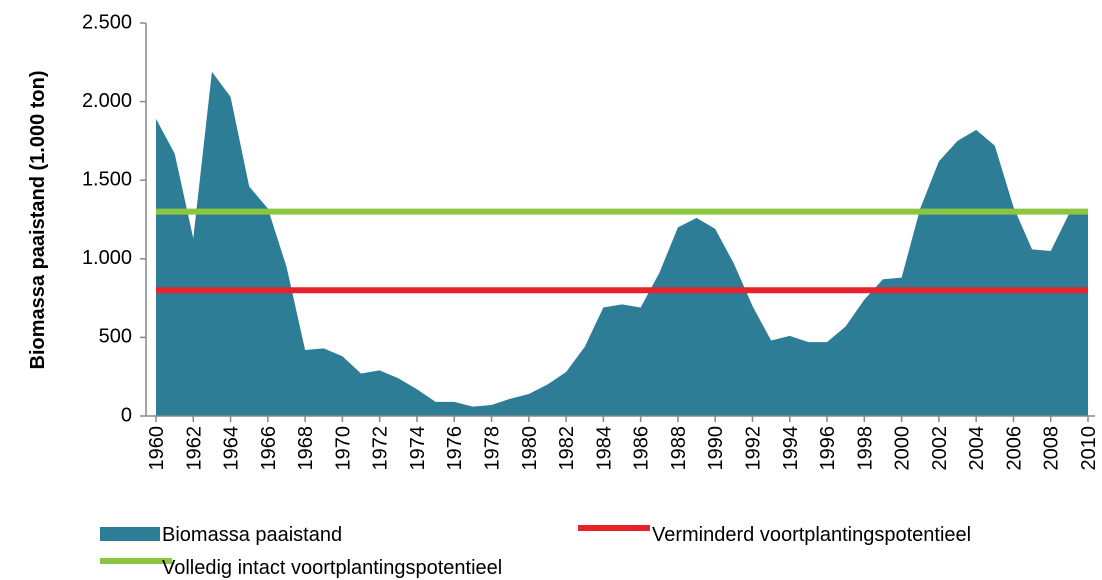 Image resolution: width=1102 pixels, height=580 pixels. What do you see at coordinates (418, 448) in the screenshot?
I see `x-tick-label: 1974` at bounding box center [418, 448].